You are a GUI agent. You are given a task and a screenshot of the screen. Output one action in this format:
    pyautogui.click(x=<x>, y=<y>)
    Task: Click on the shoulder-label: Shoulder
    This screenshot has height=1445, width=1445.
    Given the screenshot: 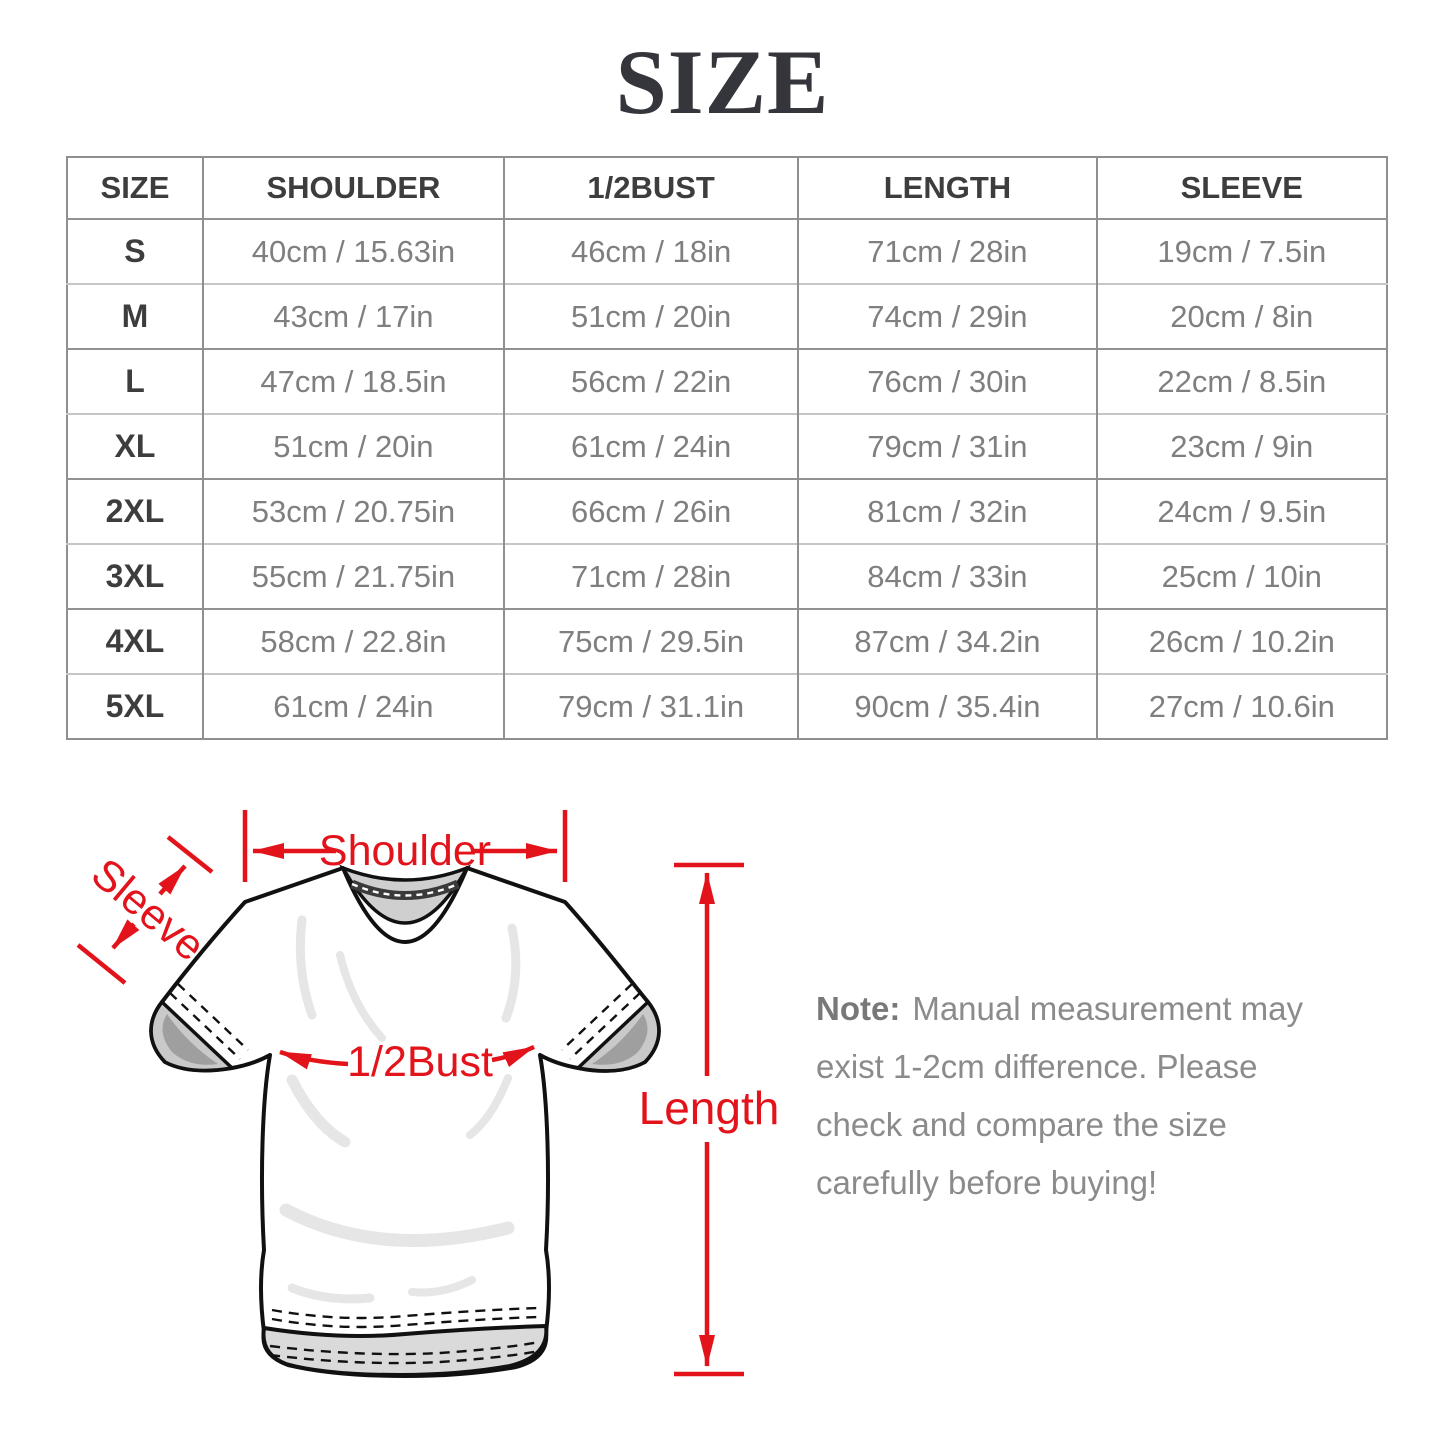 What is the action you would take?
    pyautogui.click(x=405, y=851)
    